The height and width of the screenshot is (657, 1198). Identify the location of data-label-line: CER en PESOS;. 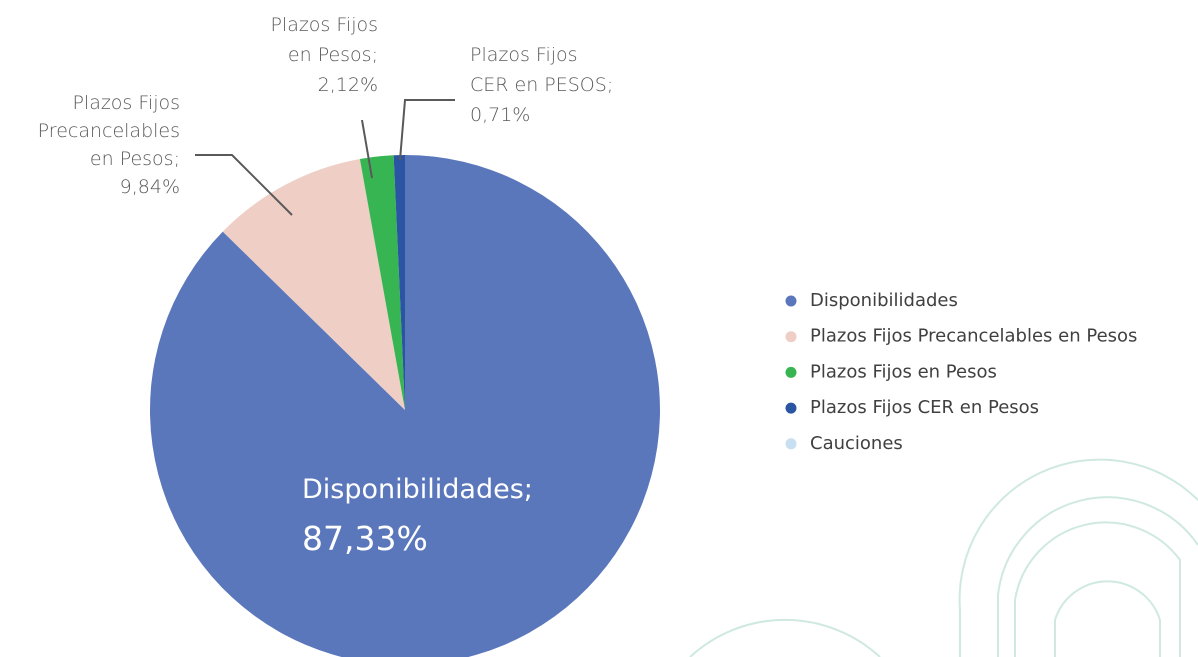
(541, 85).